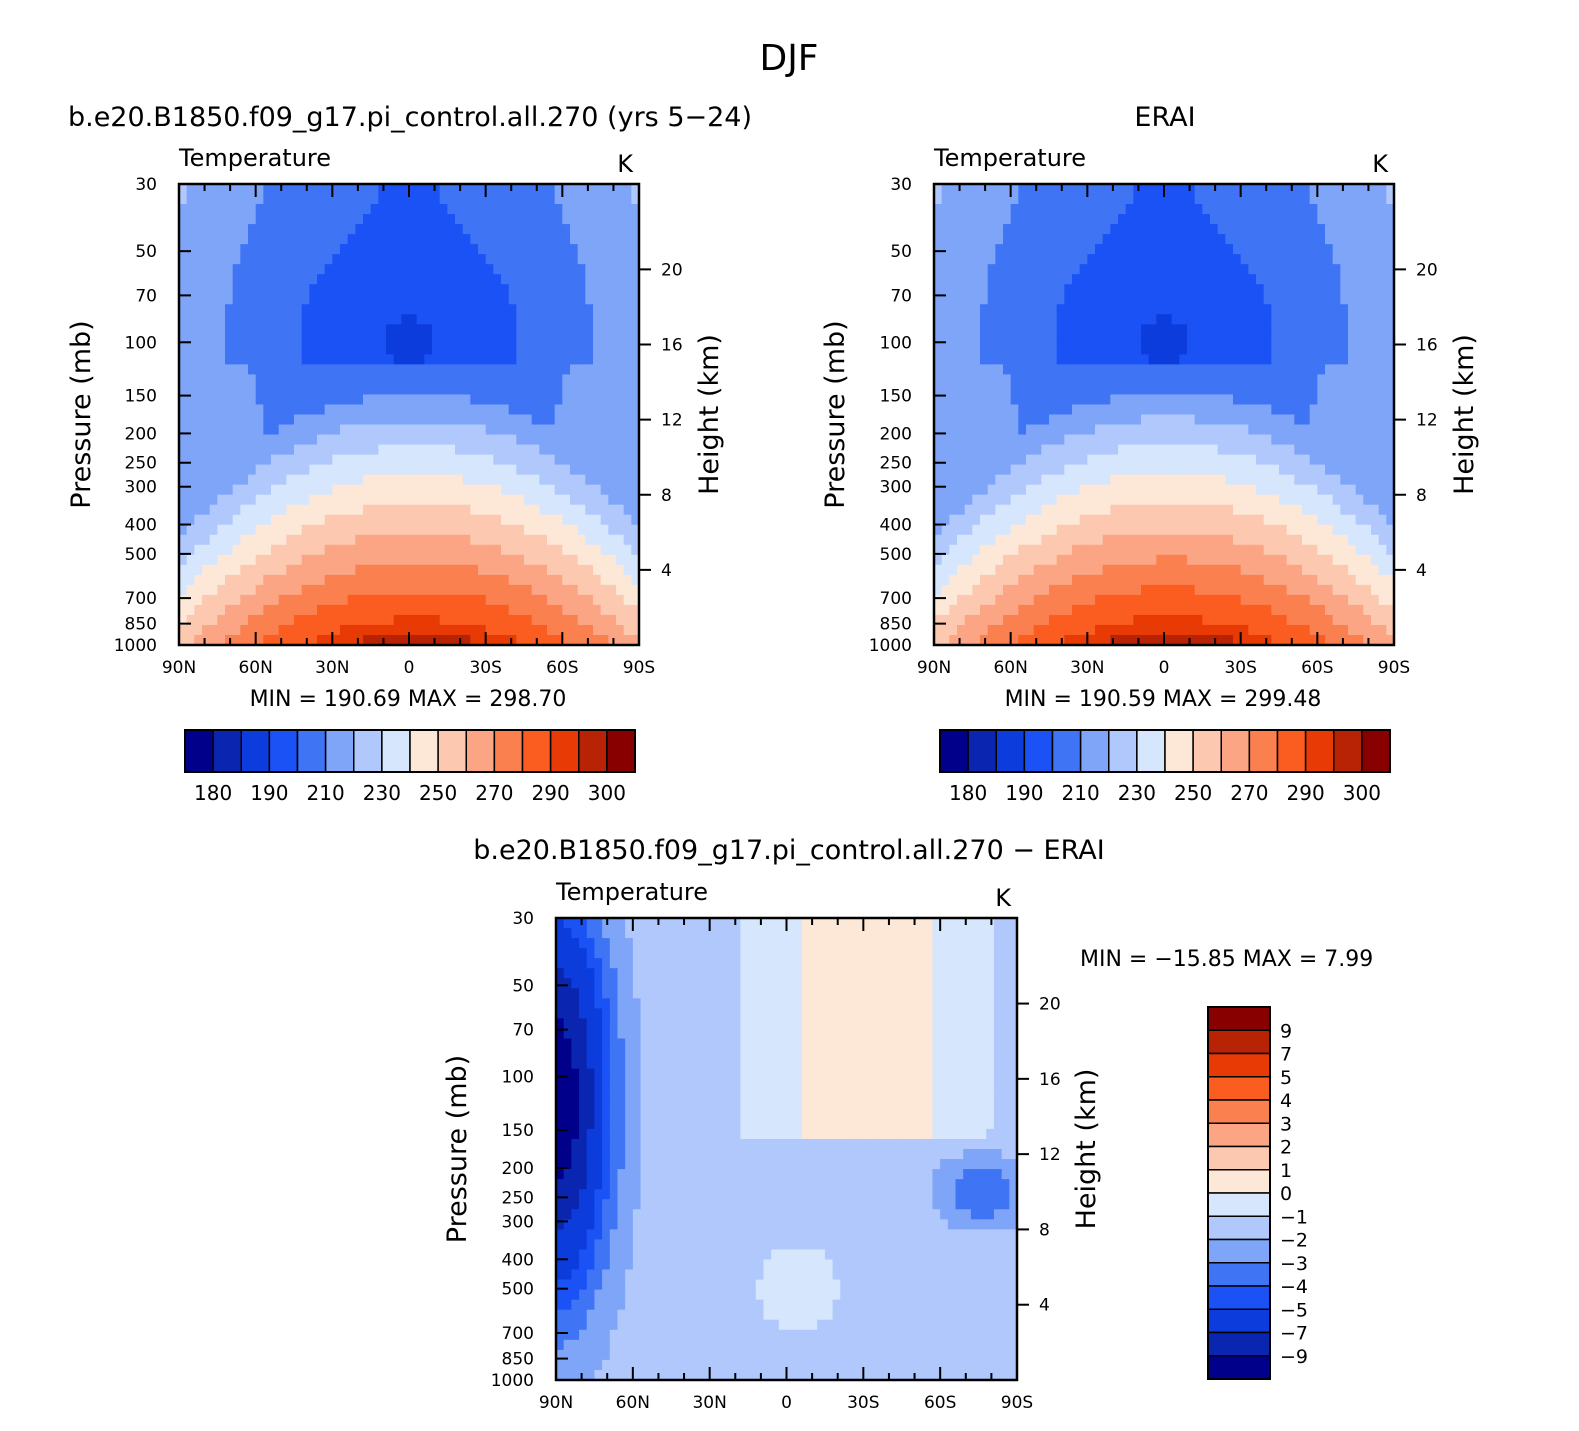  I want to click on x-tick-label: 90N, so click(179, 668).